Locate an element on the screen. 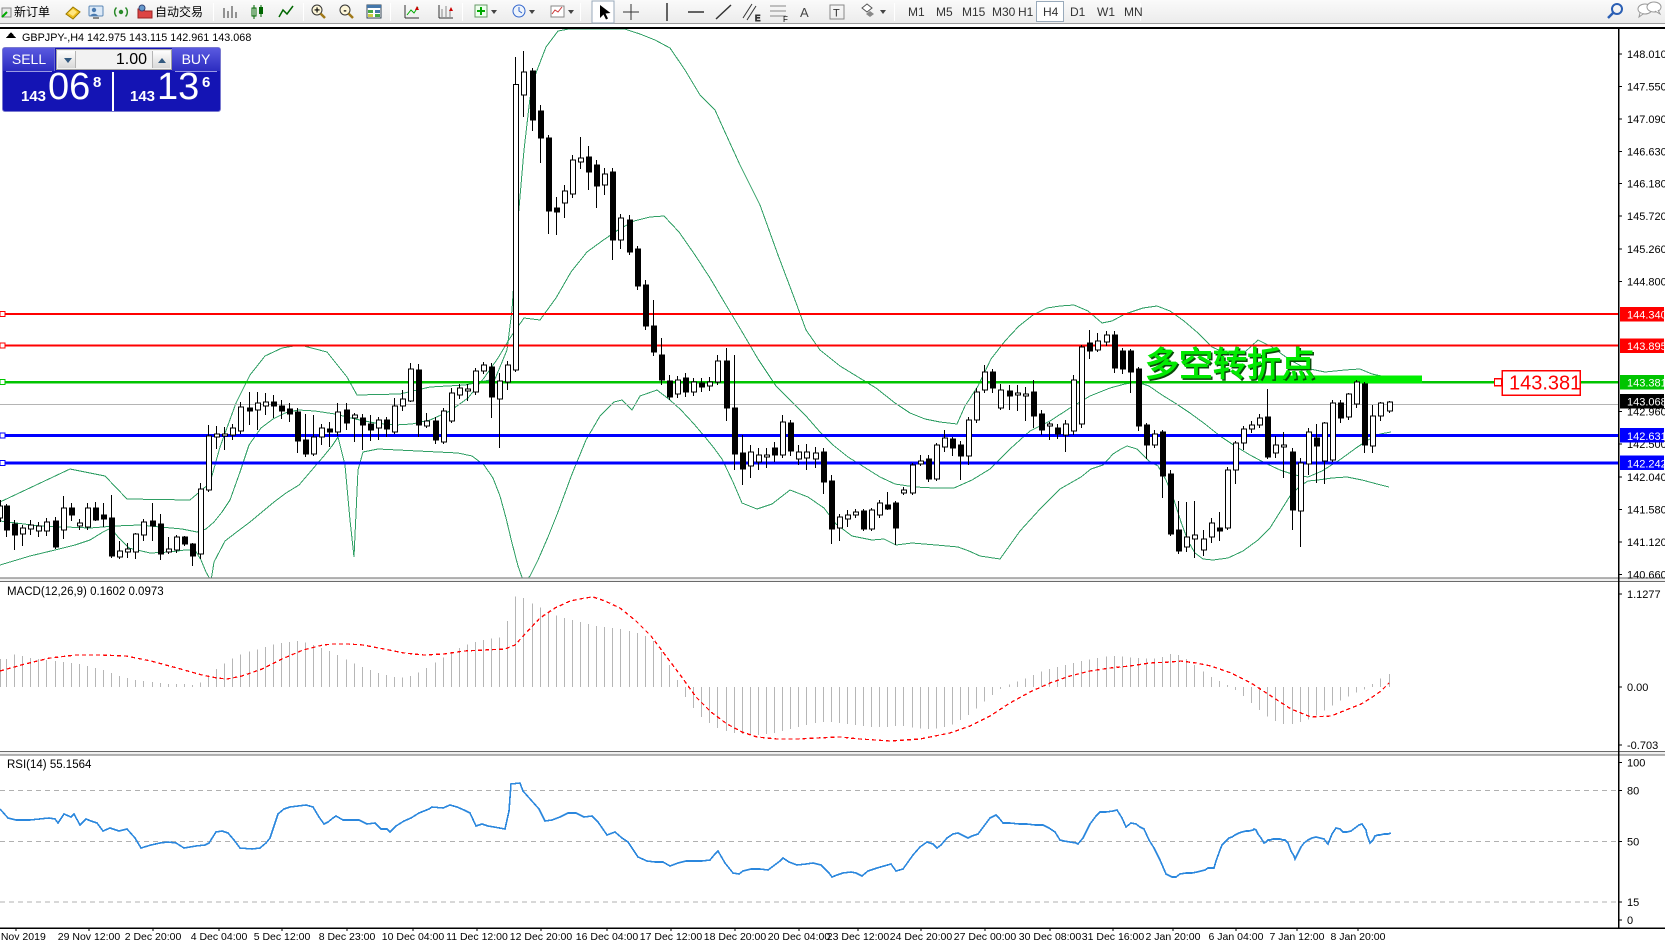  svg-text: 142.242 is located at coordinates (1646, 464).